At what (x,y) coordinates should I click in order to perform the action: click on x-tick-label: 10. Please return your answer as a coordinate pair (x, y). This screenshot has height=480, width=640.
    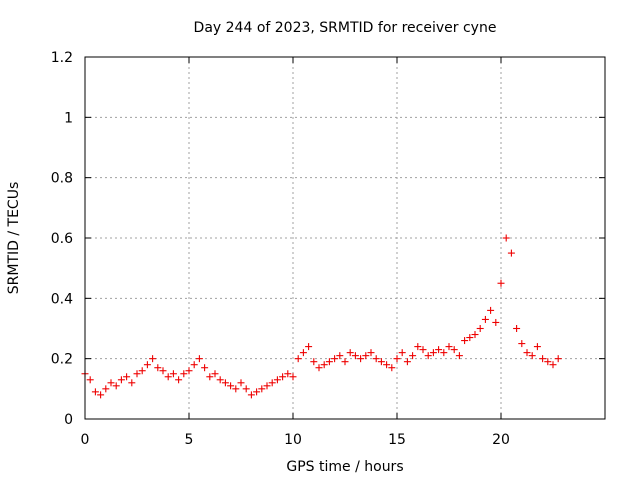
    Looking at the image, I should click on (293, 440).